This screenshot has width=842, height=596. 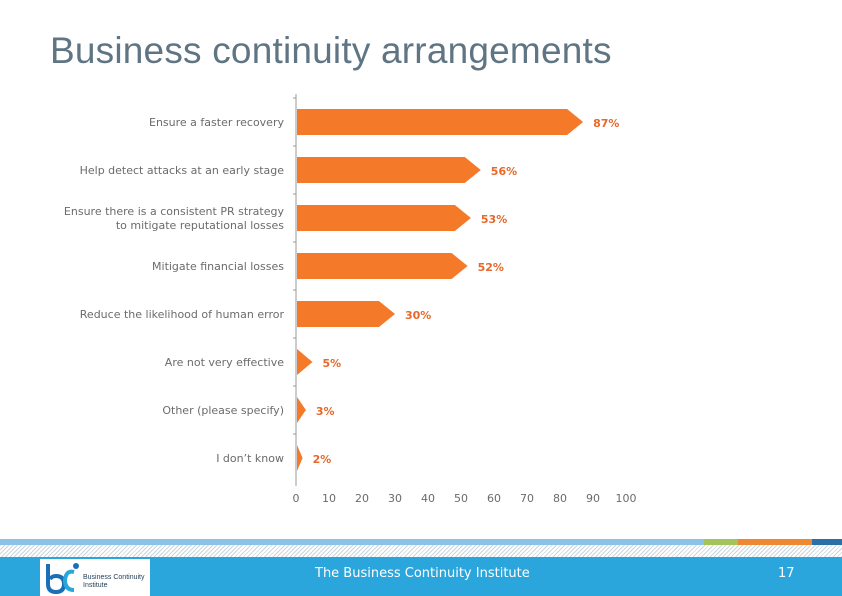 I want to click on x-tick-label: 90, so click(x=593, y=498).